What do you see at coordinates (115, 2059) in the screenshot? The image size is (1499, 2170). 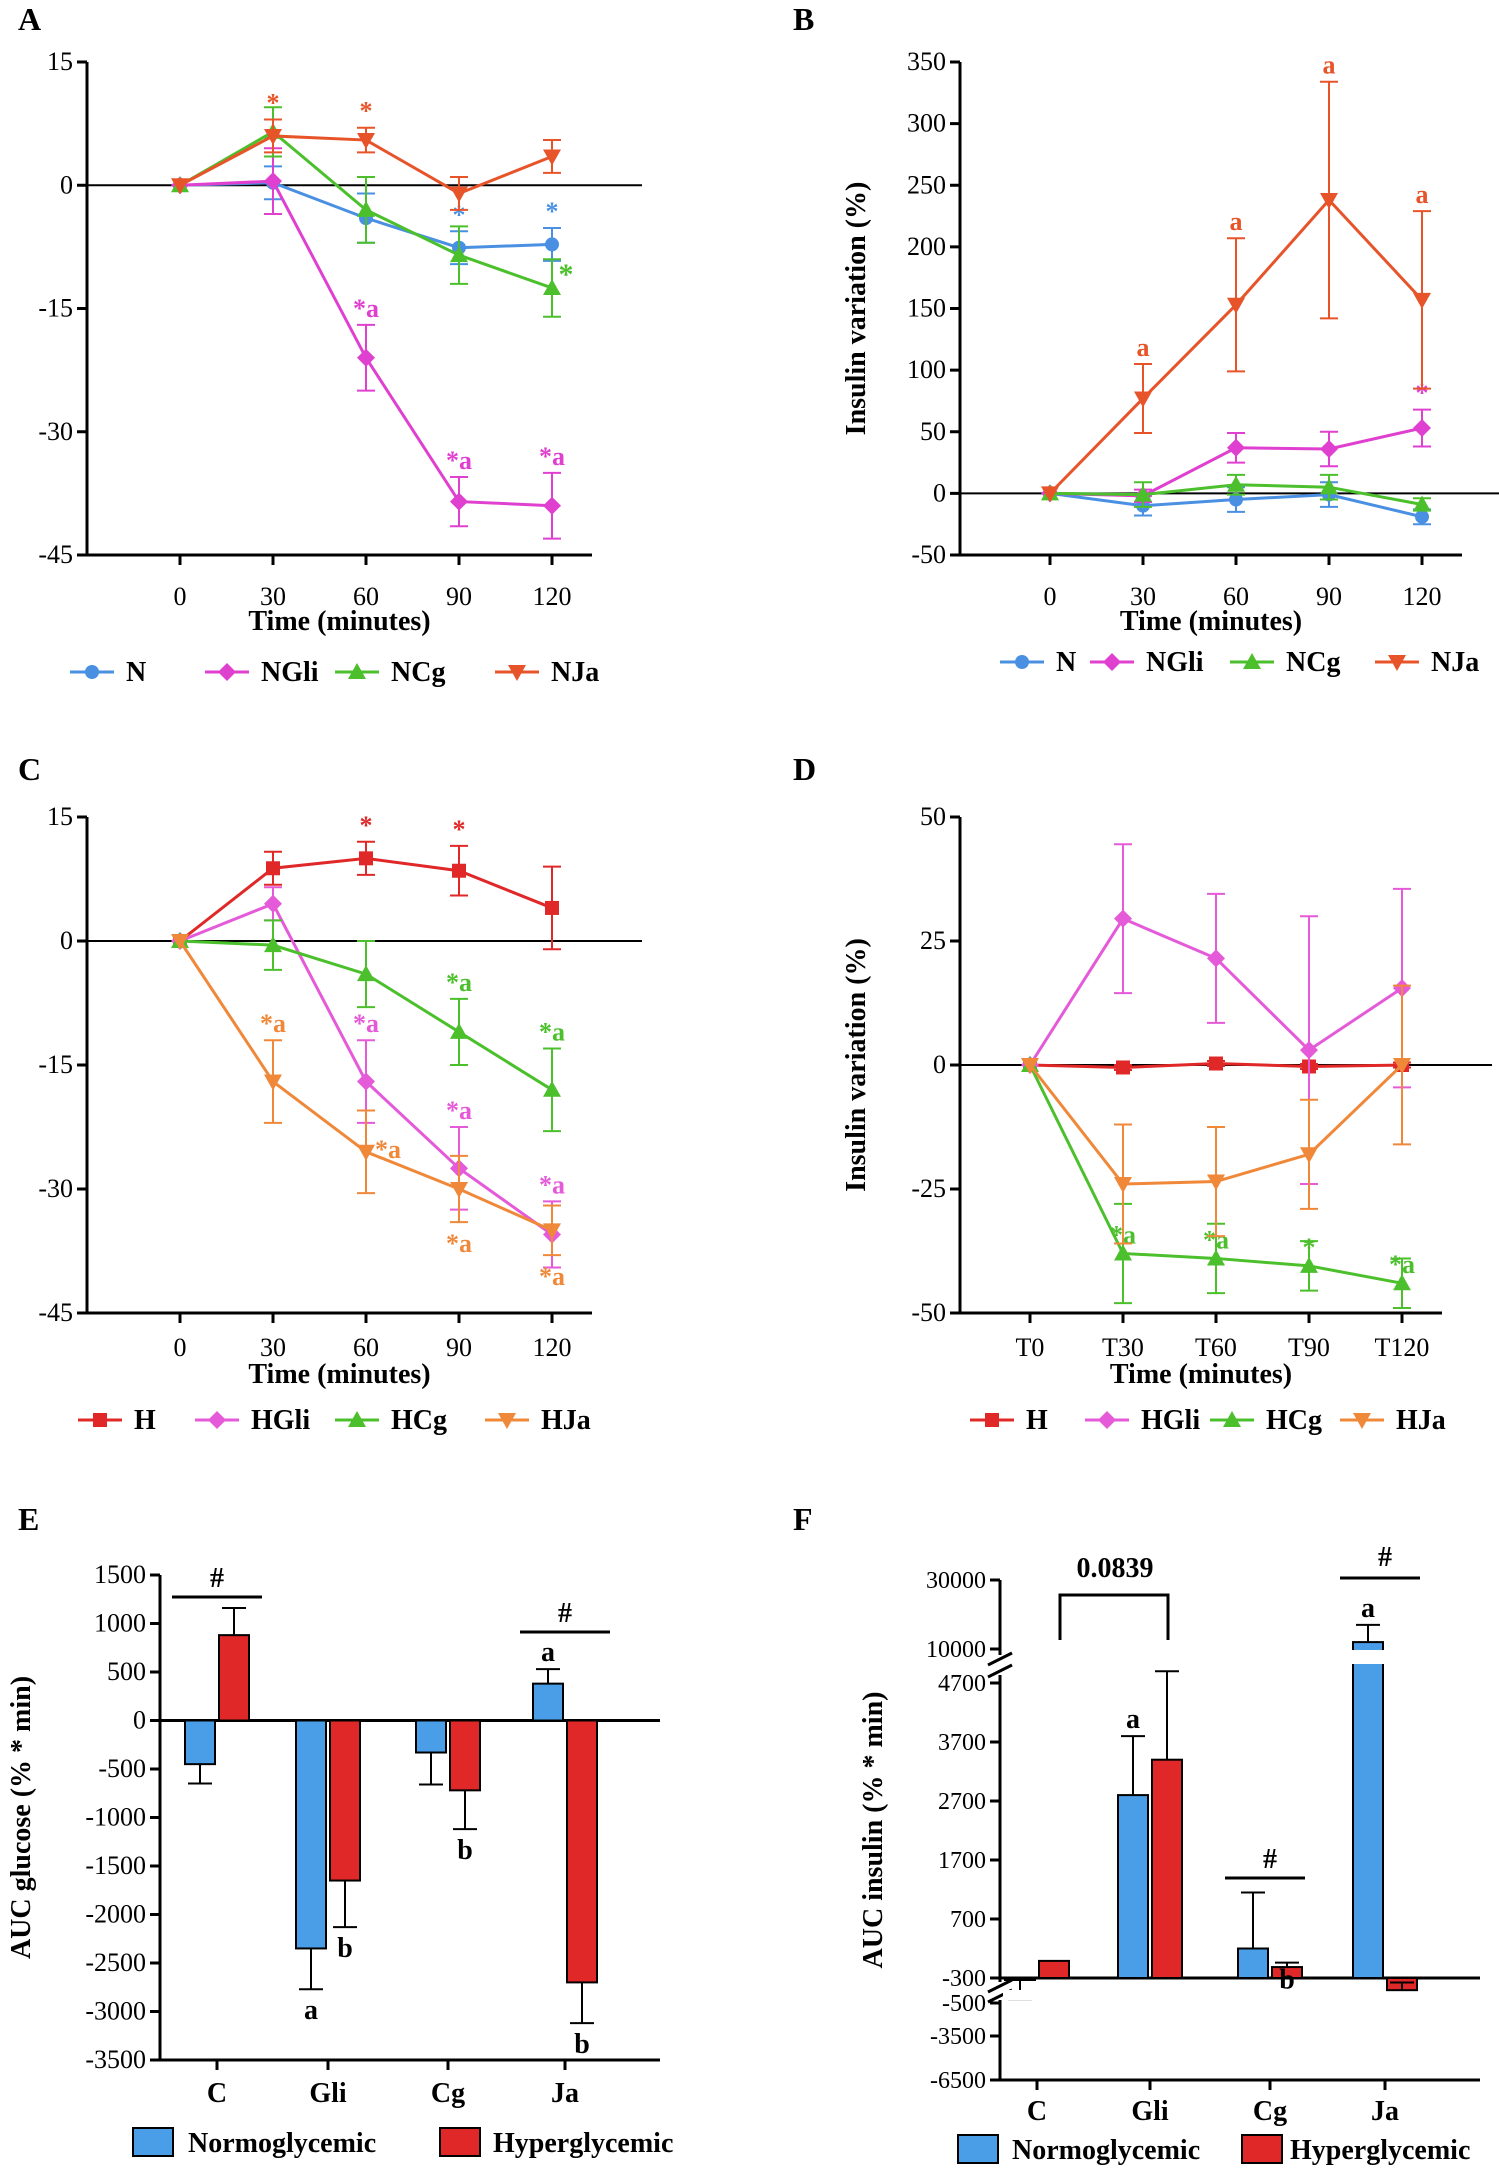 I see `y-tick-label: -3500` at bounding box center [115, 2059].